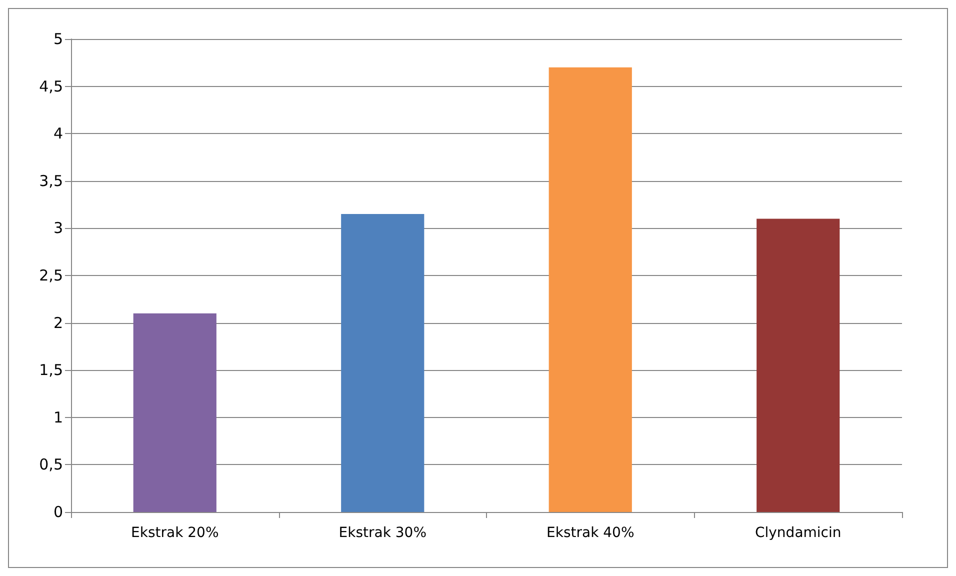  I want to click on y-tick-label: 2,5, so click(51, 275).